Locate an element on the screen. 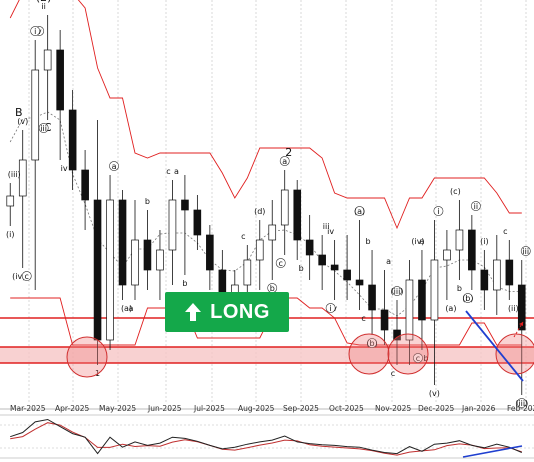 This screenshot has height=462, width=534. x-tick-label: Aug-2025 is located at coordinates (256, 408).